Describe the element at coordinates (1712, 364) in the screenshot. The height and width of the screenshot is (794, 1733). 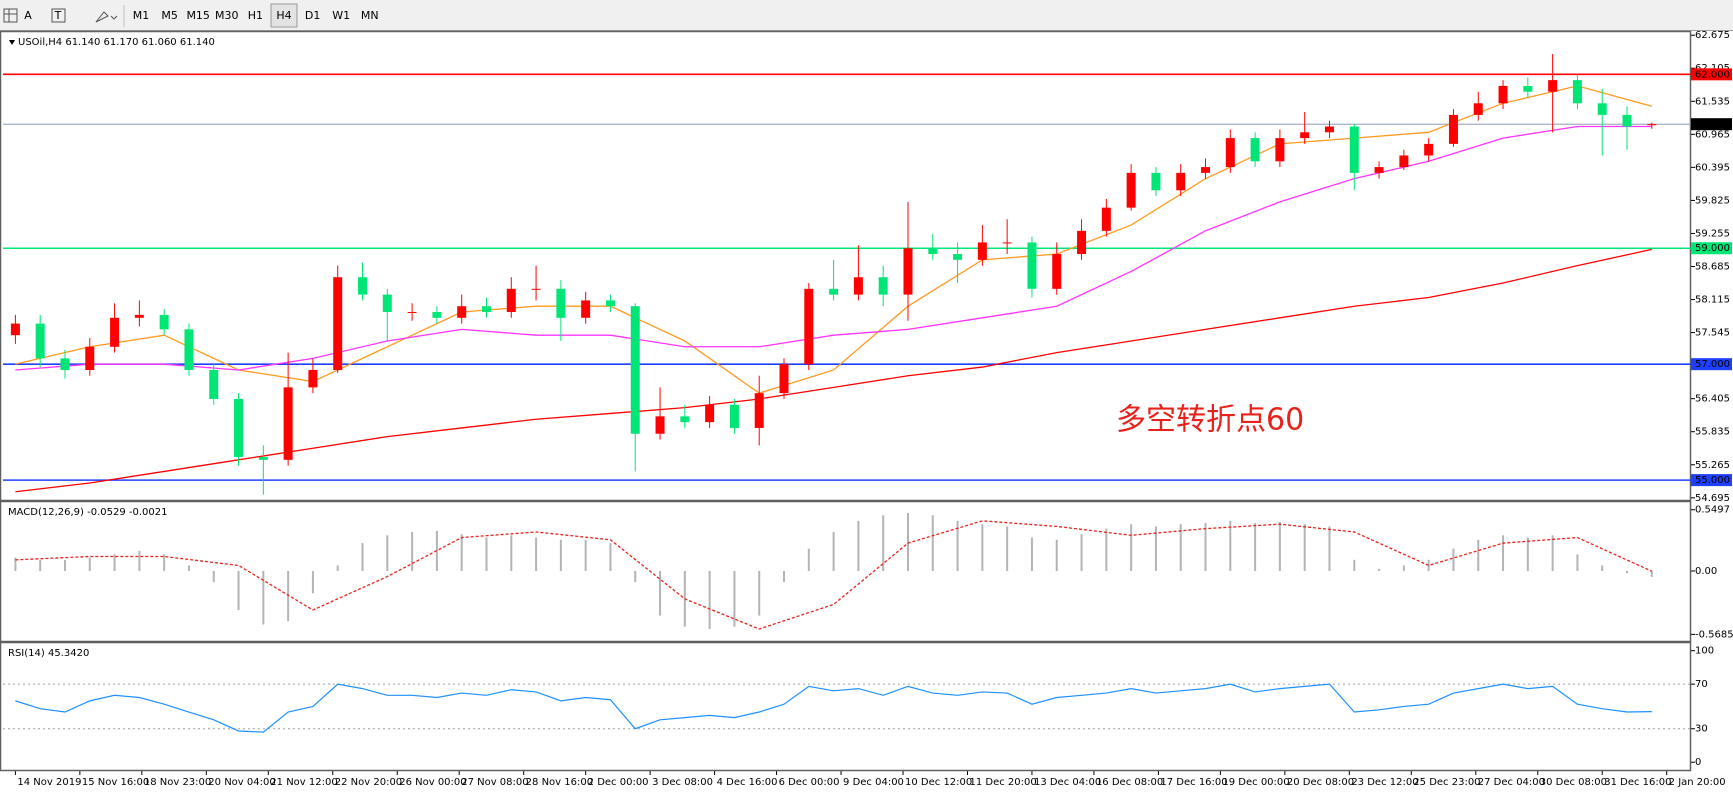
I see `level-label: 57.000` at that location.